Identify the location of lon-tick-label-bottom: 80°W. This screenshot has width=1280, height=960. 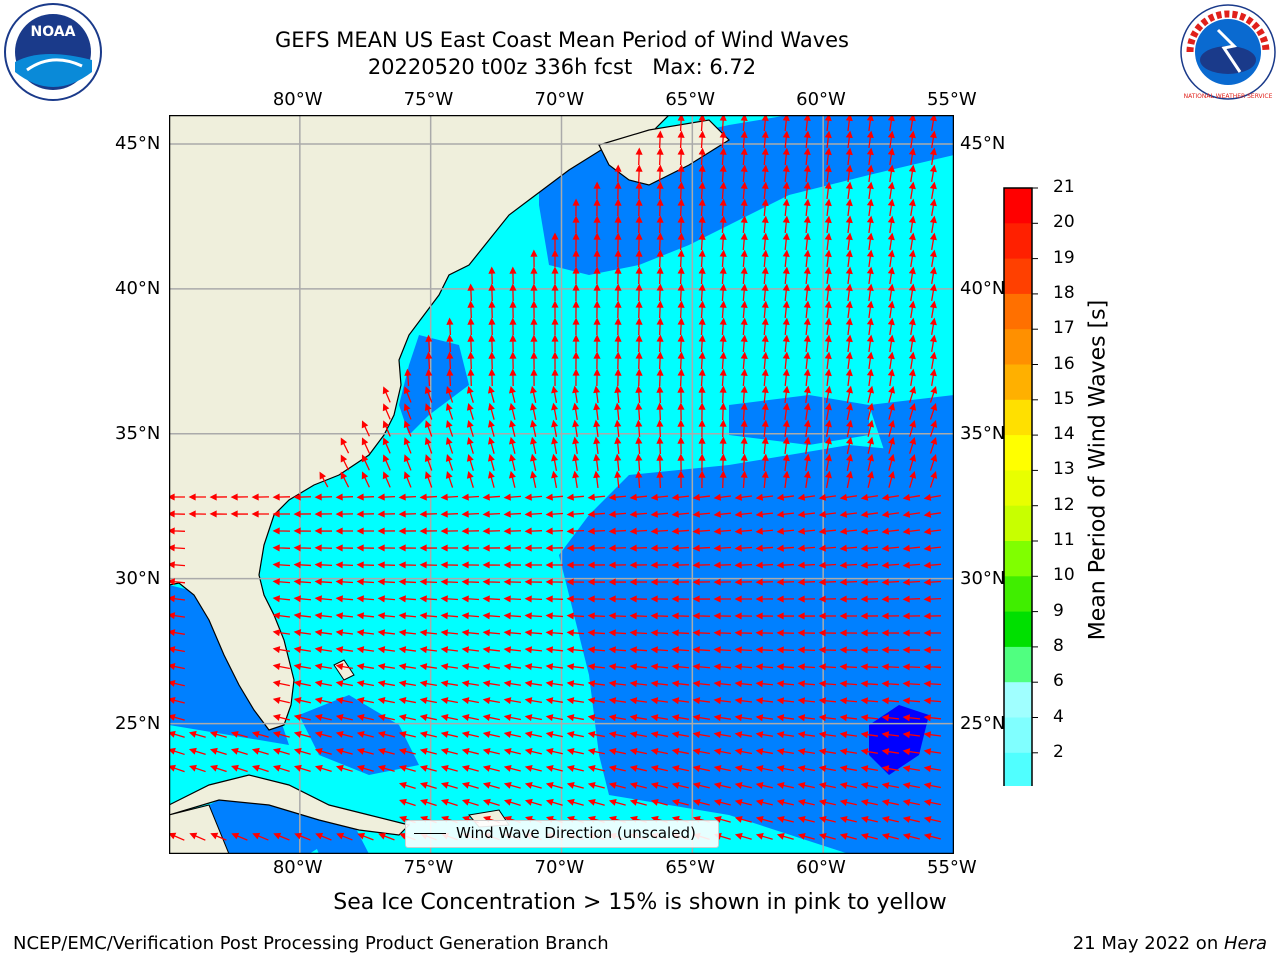
(297, 867).